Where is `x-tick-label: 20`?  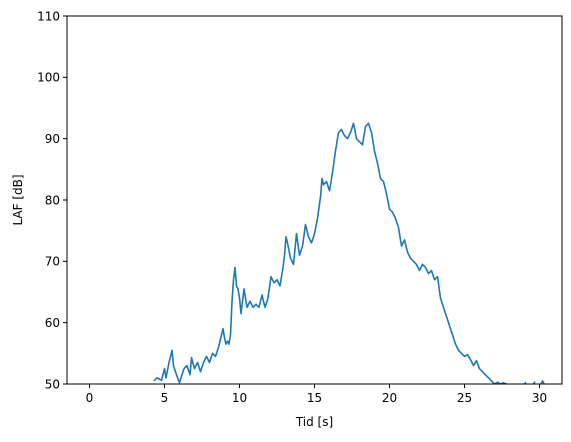 x-tick-label: 20 is located at coordinates (389, 398).